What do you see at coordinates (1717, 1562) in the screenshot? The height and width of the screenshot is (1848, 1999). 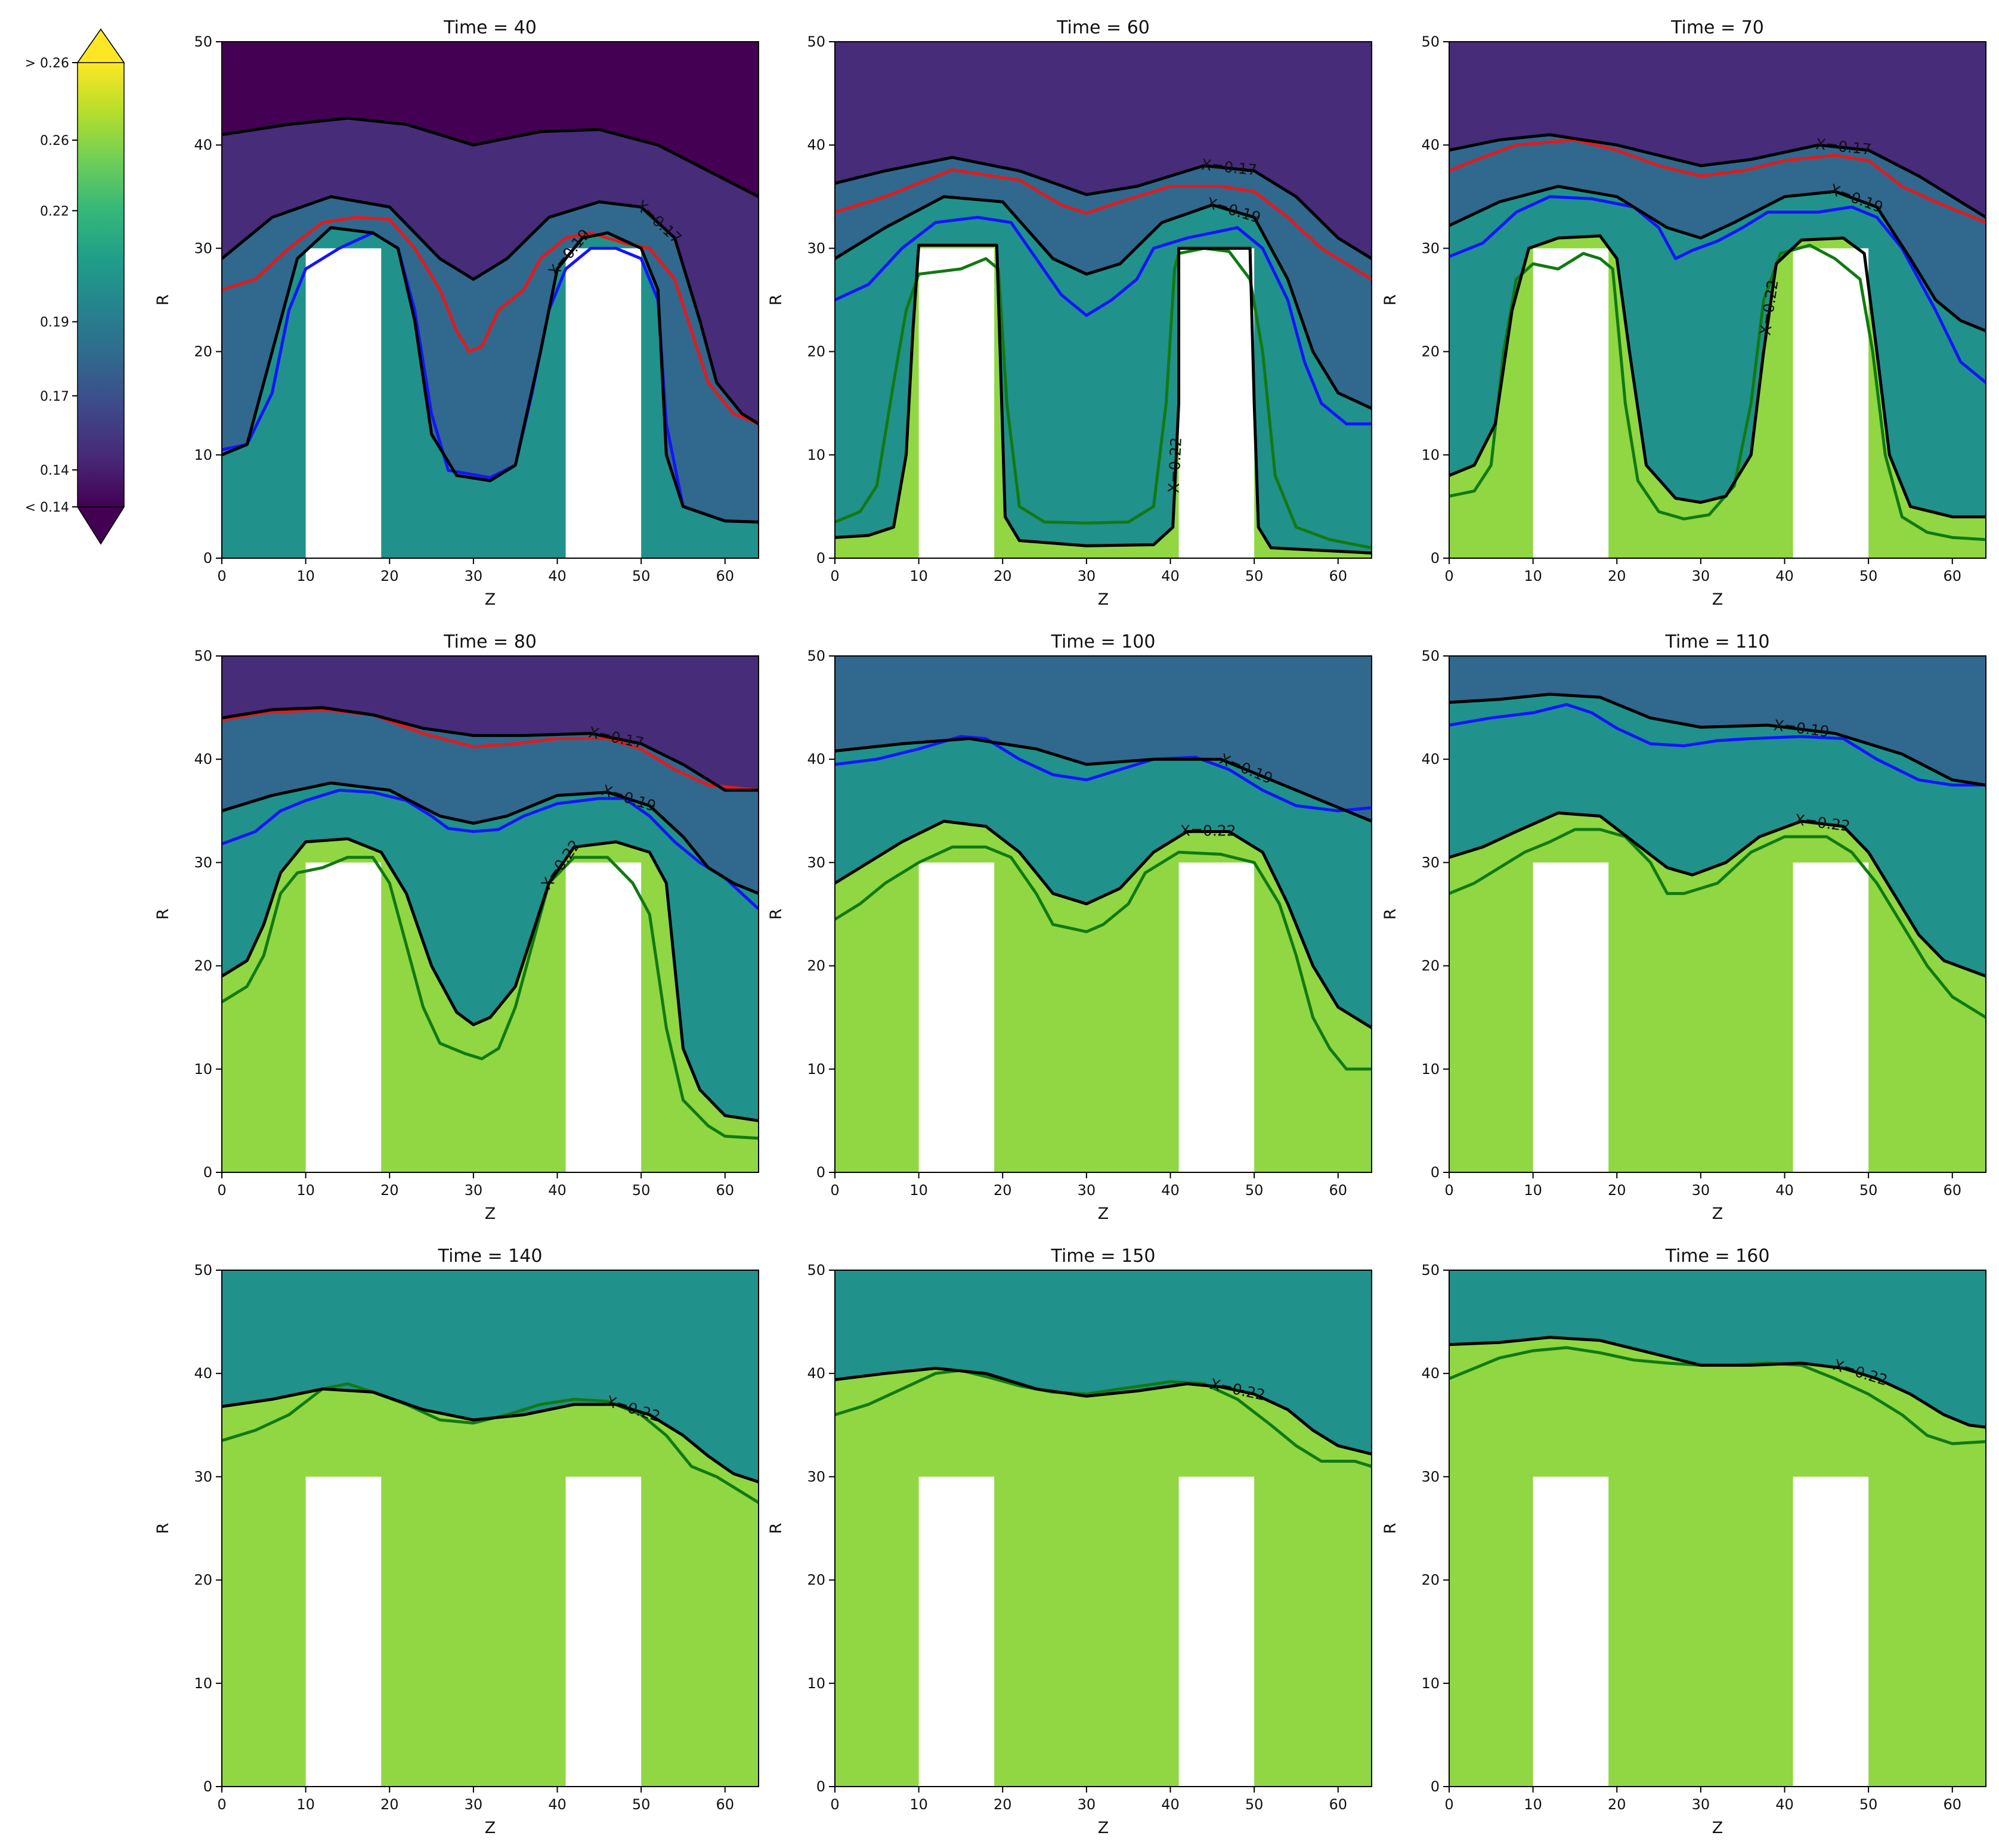 I see `filled-region` at bounding box center [1717, 1562].